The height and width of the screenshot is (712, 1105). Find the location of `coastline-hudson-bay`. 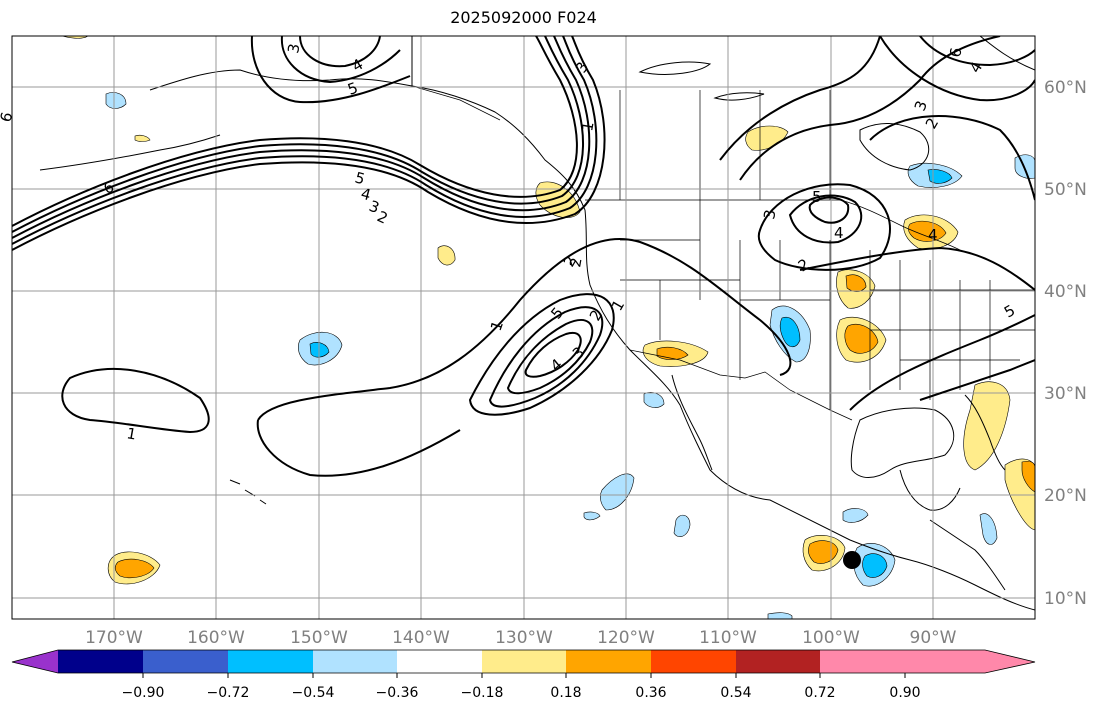

coastline-hudson-bay is located at coordinates (894, 146).